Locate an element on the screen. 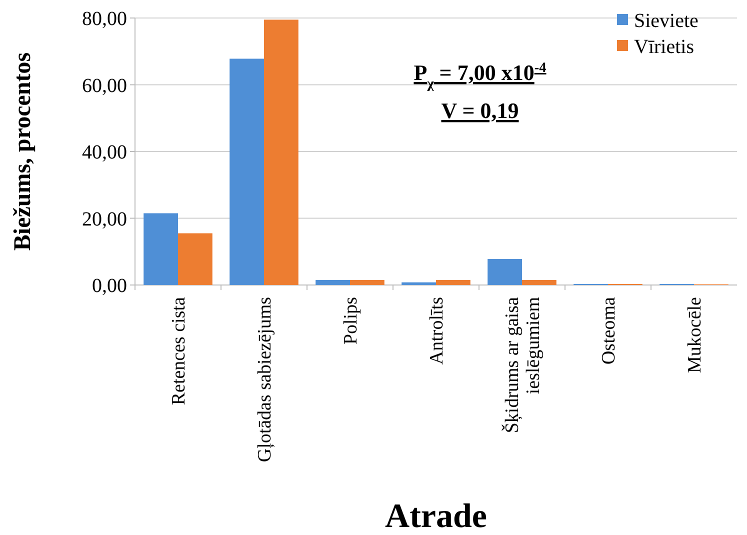 The height and width of the screenshot is (535, 747). x-tick-label: Antrolīts is located at coordinates (437, 331).